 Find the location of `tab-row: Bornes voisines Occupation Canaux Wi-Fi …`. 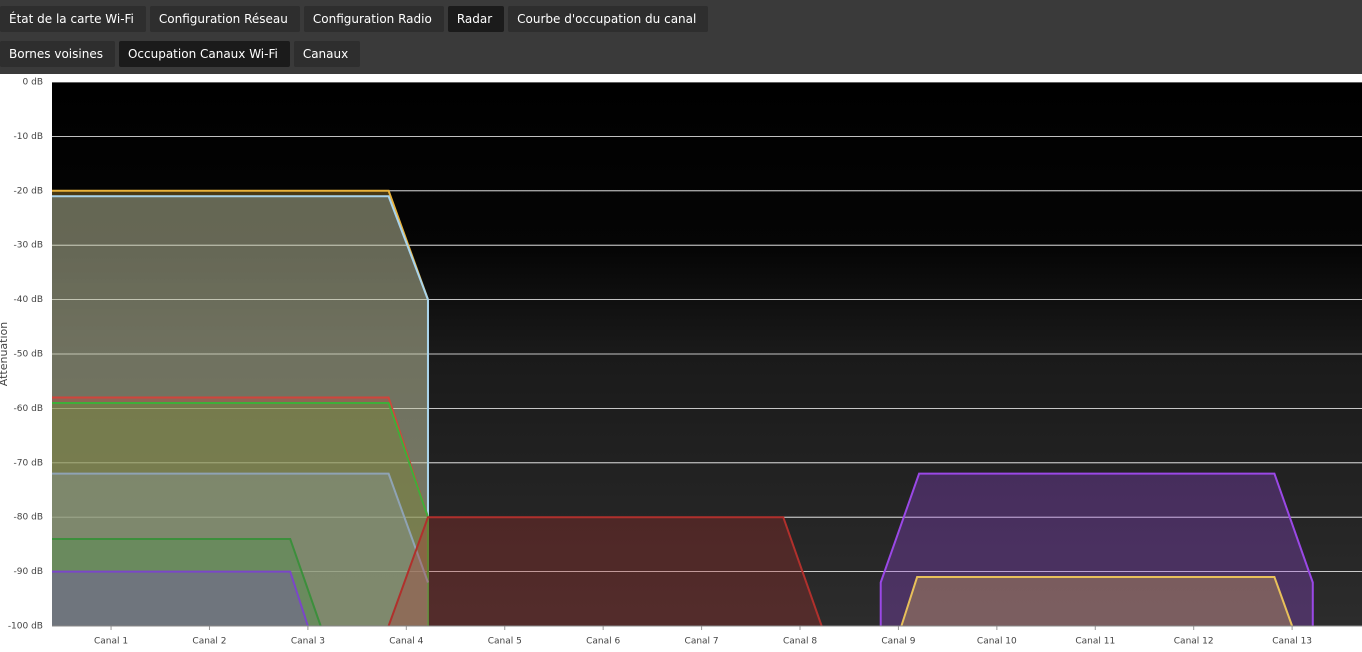

tab-row: Bornes voisines Occupation Canaux Wi-Fi … is located at coordinates (180, 54).